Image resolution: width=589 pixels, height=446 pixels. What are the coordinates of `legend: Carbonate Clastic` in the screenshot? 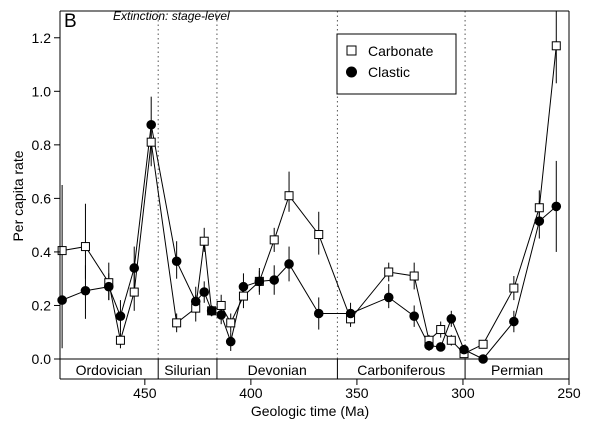 It's located at (396, 64).